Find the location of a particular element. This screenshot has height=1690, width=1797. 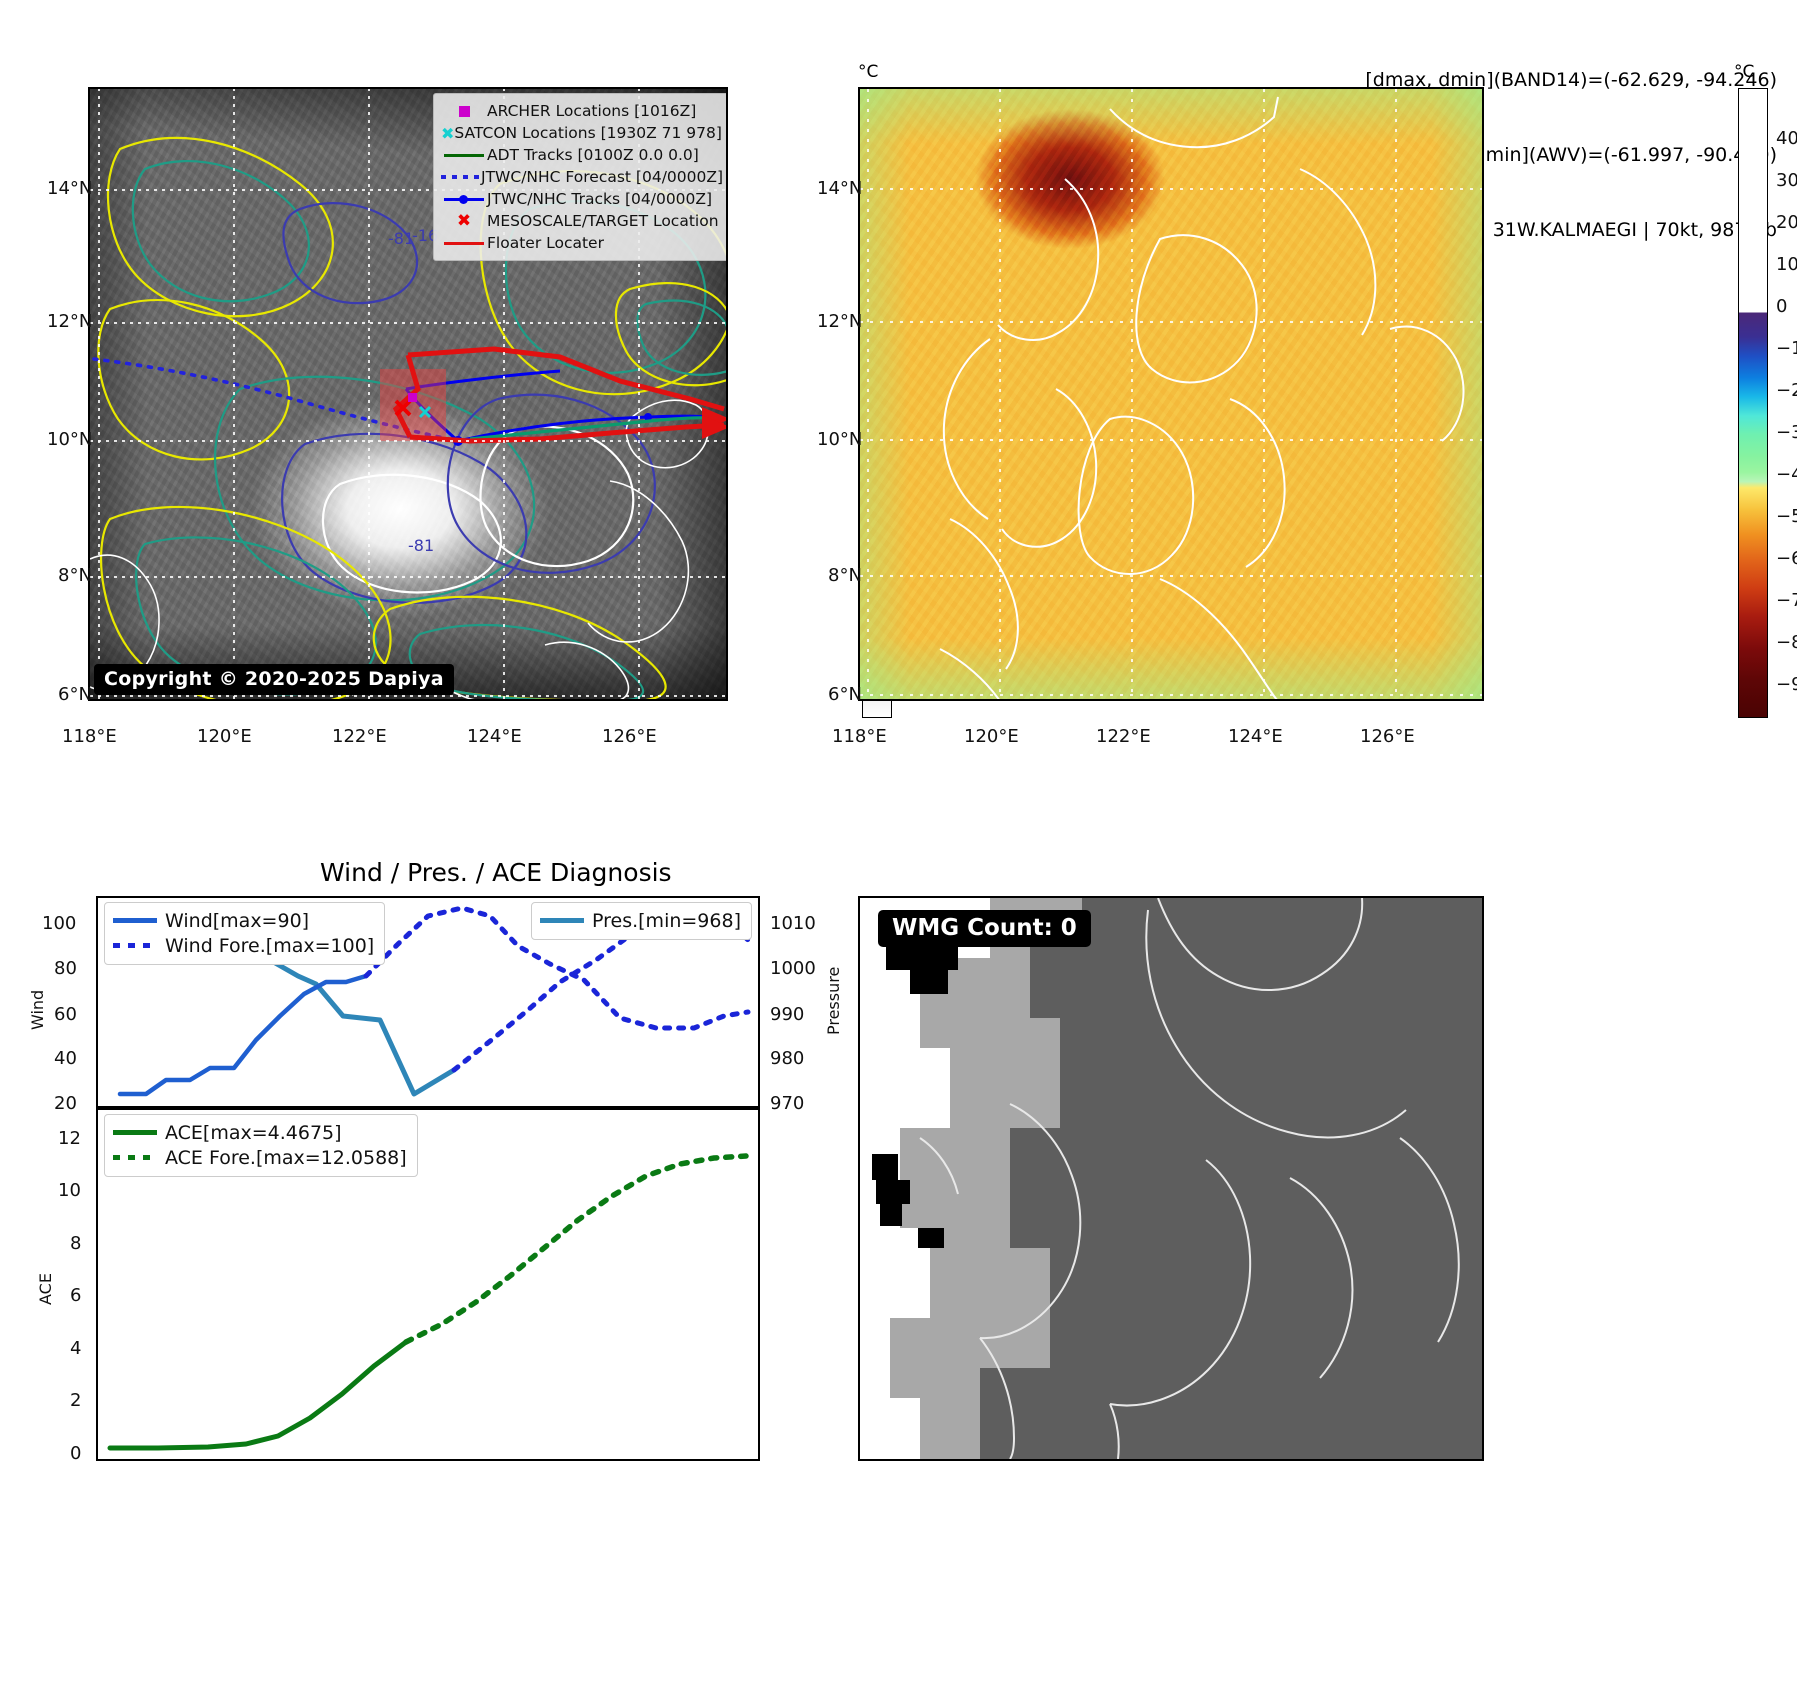

eir-cbar-tick: −70 is located at coordinates (1786, 600).